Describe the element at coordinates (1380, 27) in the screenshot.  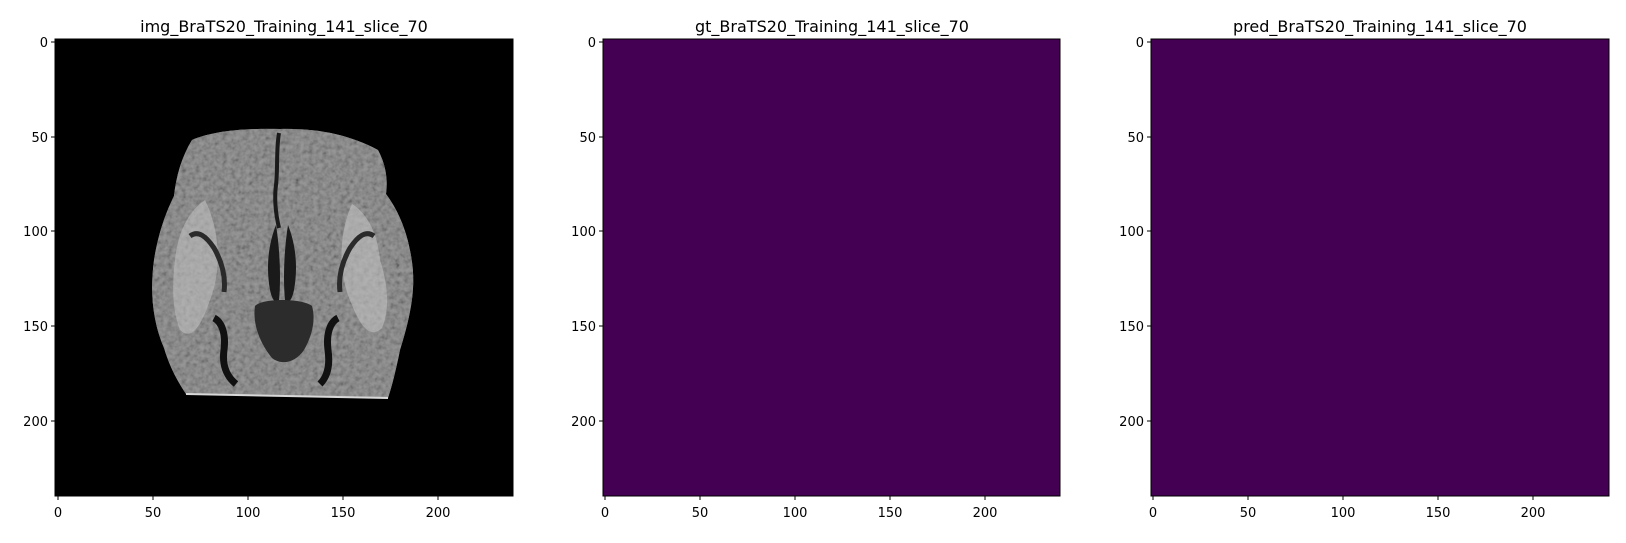
I see `panel-title: pred_BraTS20_Training_141_slice_70` at that location.